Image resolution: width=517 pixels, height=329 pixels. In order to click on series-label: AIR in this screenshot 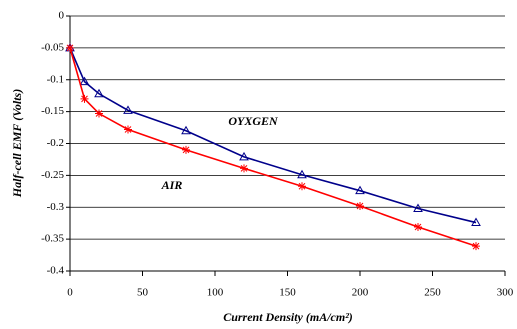, I will do `click(172, 185)`.